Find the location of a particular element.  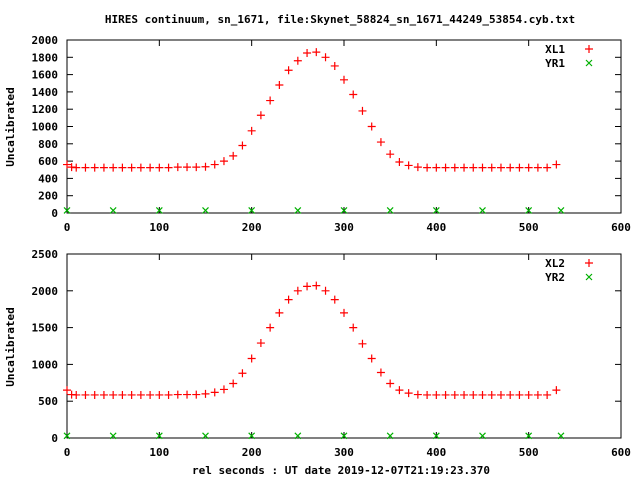

lower-y-tick-label: 2500 is located at coordinates (45, 254).